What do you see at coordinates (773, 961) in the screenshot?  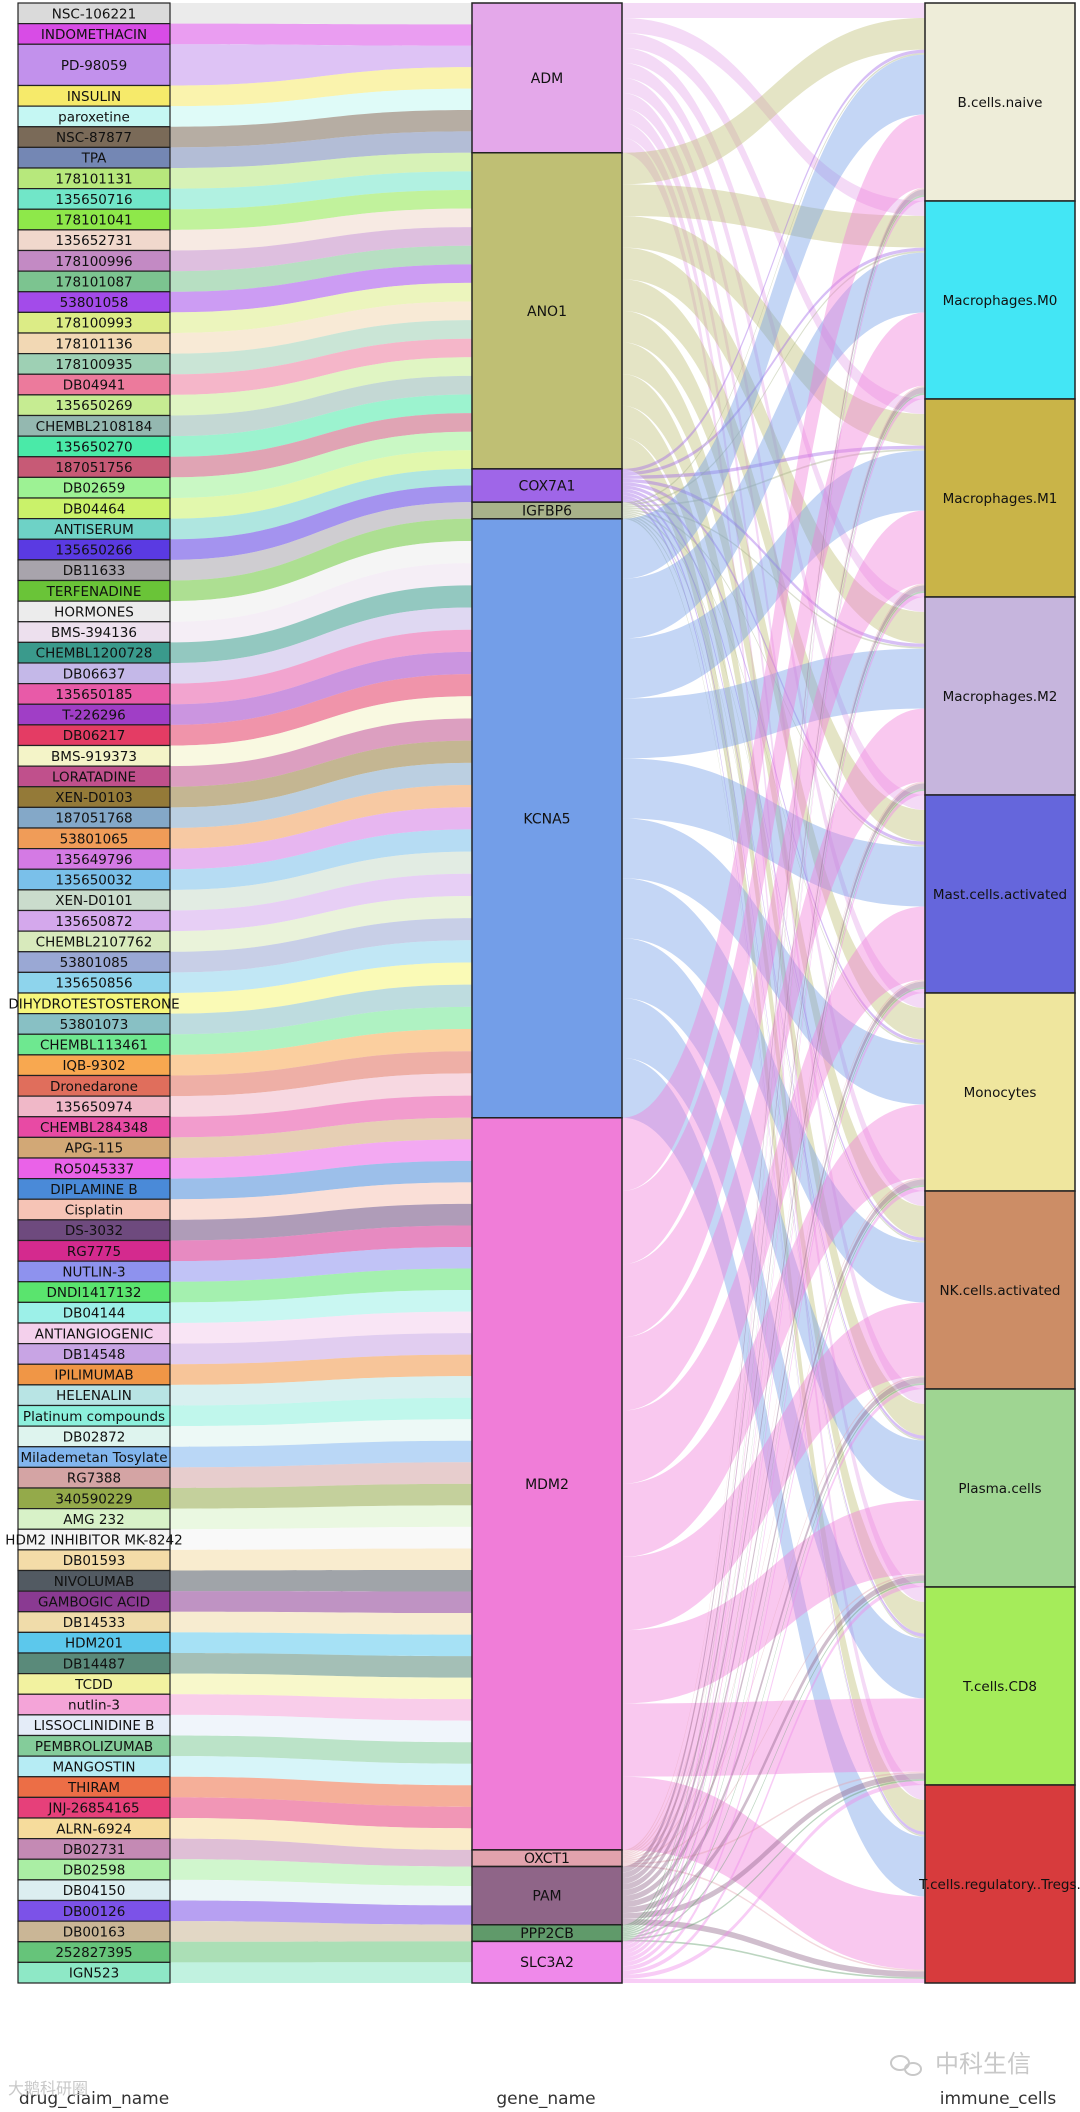 I see `flow-kcna5-to-monocytes` at bounding box center [773, 961].